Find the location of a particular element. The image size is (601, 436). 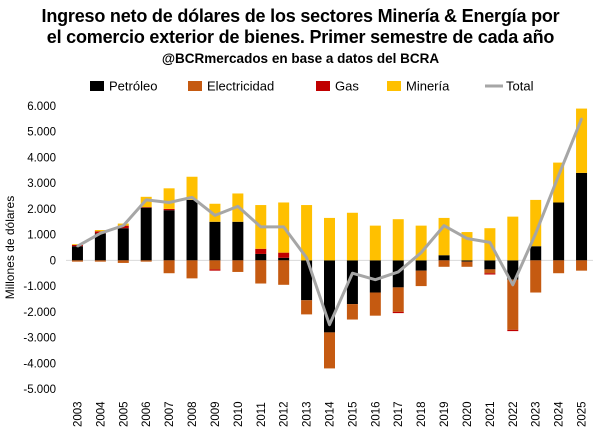

bar-mineria-2019 is located at coordinates (444, 236).